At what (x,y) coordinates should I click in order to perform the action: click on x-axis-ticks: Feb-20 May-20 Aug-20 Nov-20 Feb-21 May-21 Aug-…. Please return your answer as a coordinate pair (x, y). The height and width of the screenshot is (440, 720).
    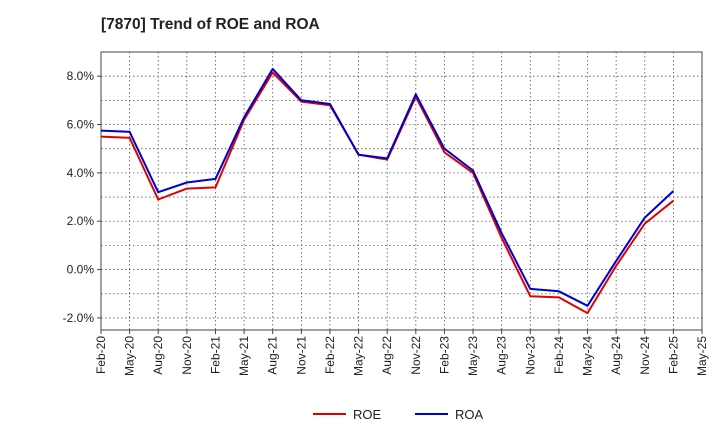
    Looking at the image, I should click on (401, 353).